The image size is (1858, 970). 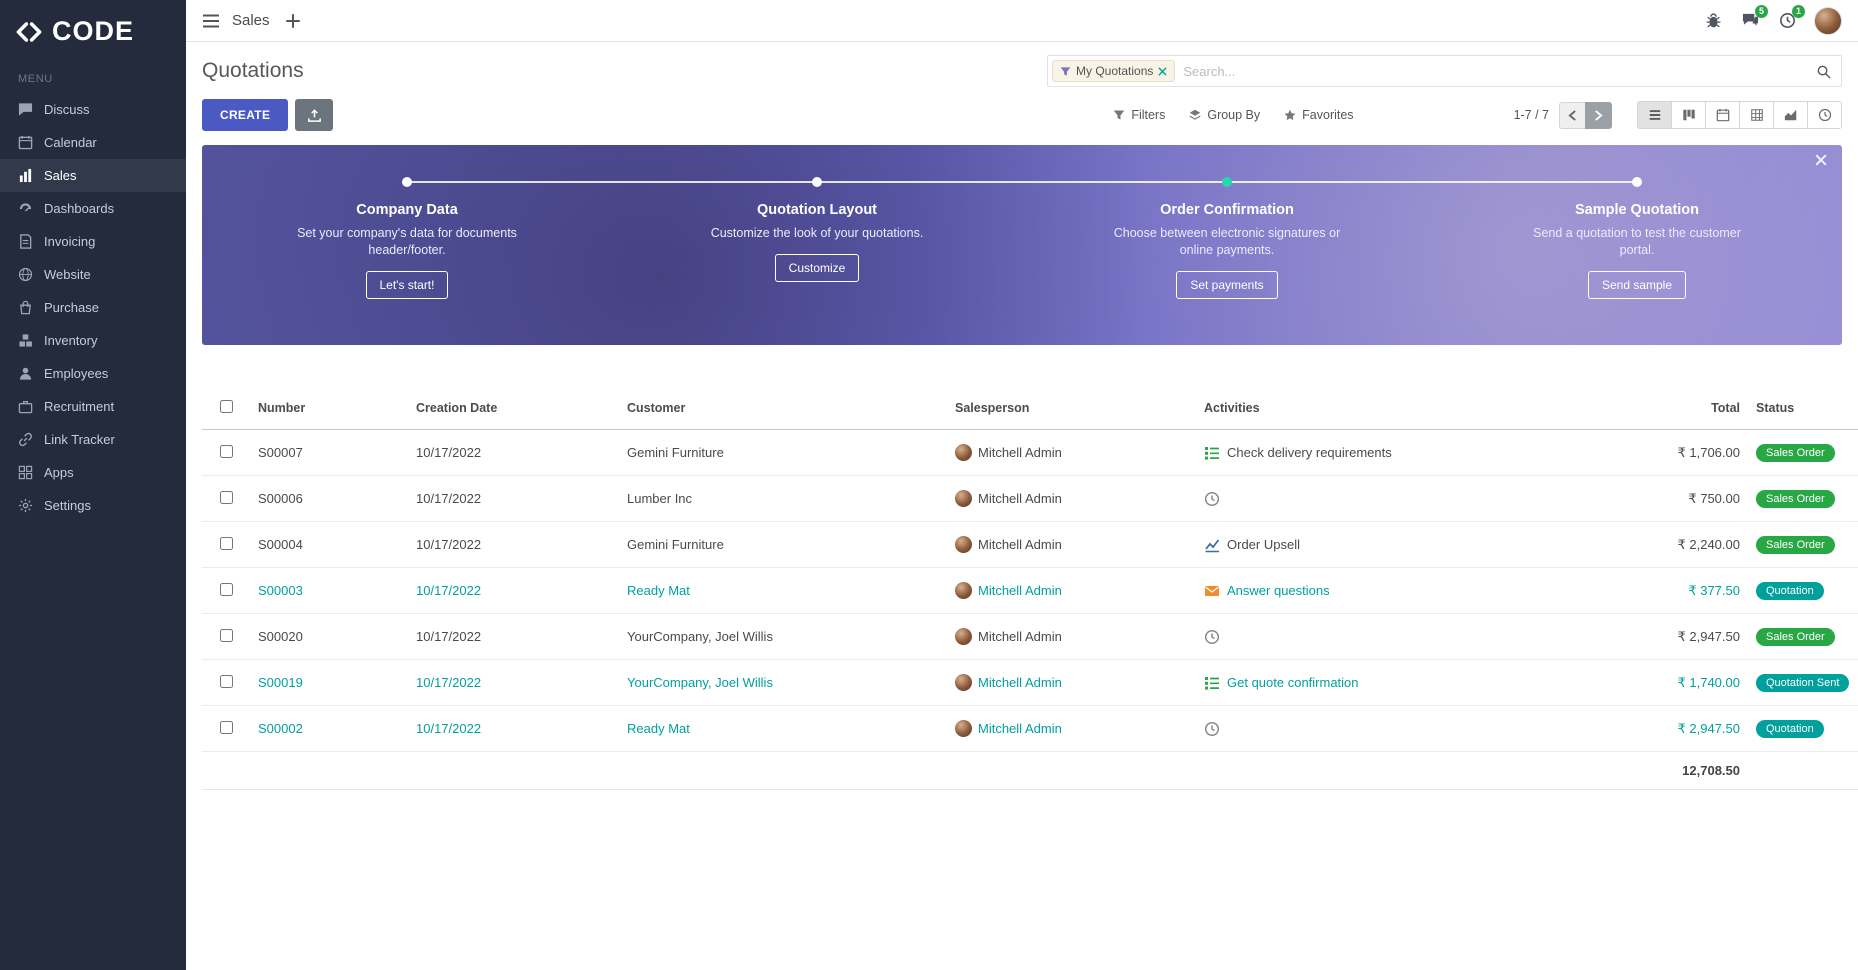 I want to click on cell-customer: Ready Mat, so click(x=783, y=728).